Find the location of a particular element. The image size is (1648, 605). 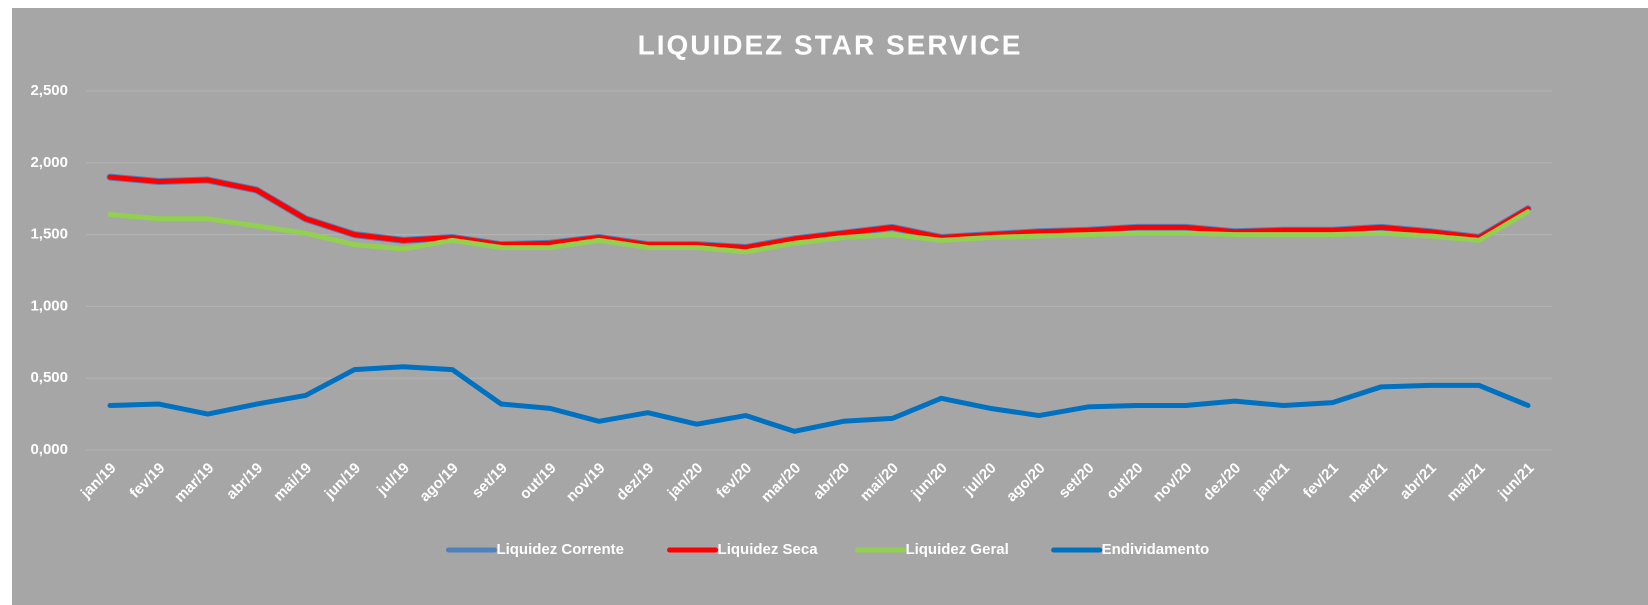

legend-label: Liquidez Seca is located at coordinates (768, 549).